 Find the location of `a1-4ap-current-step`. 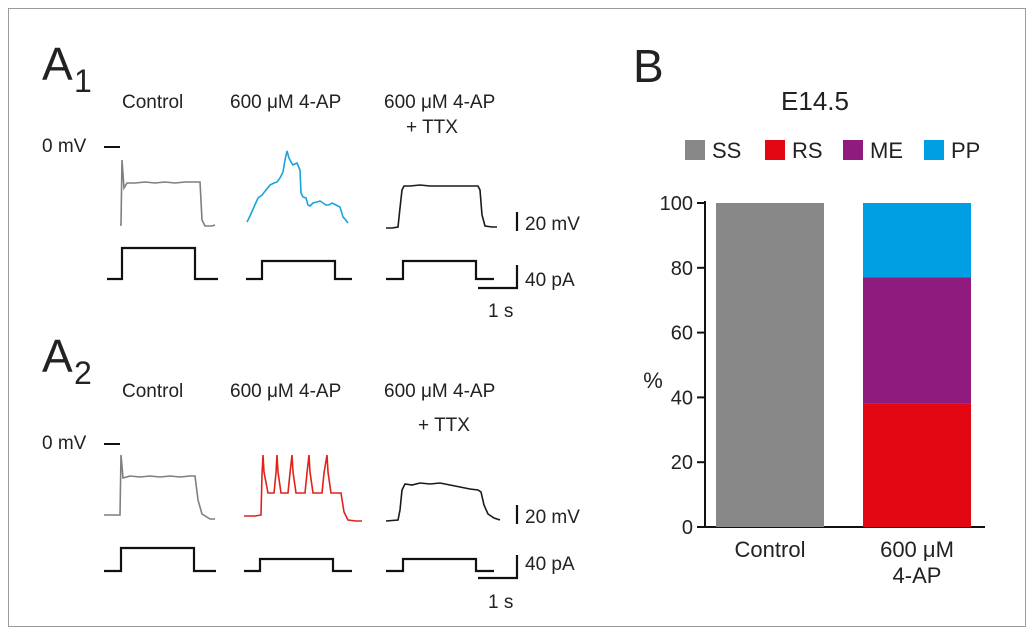

a1-4ap-current-step is located at coordinates (299, 270).